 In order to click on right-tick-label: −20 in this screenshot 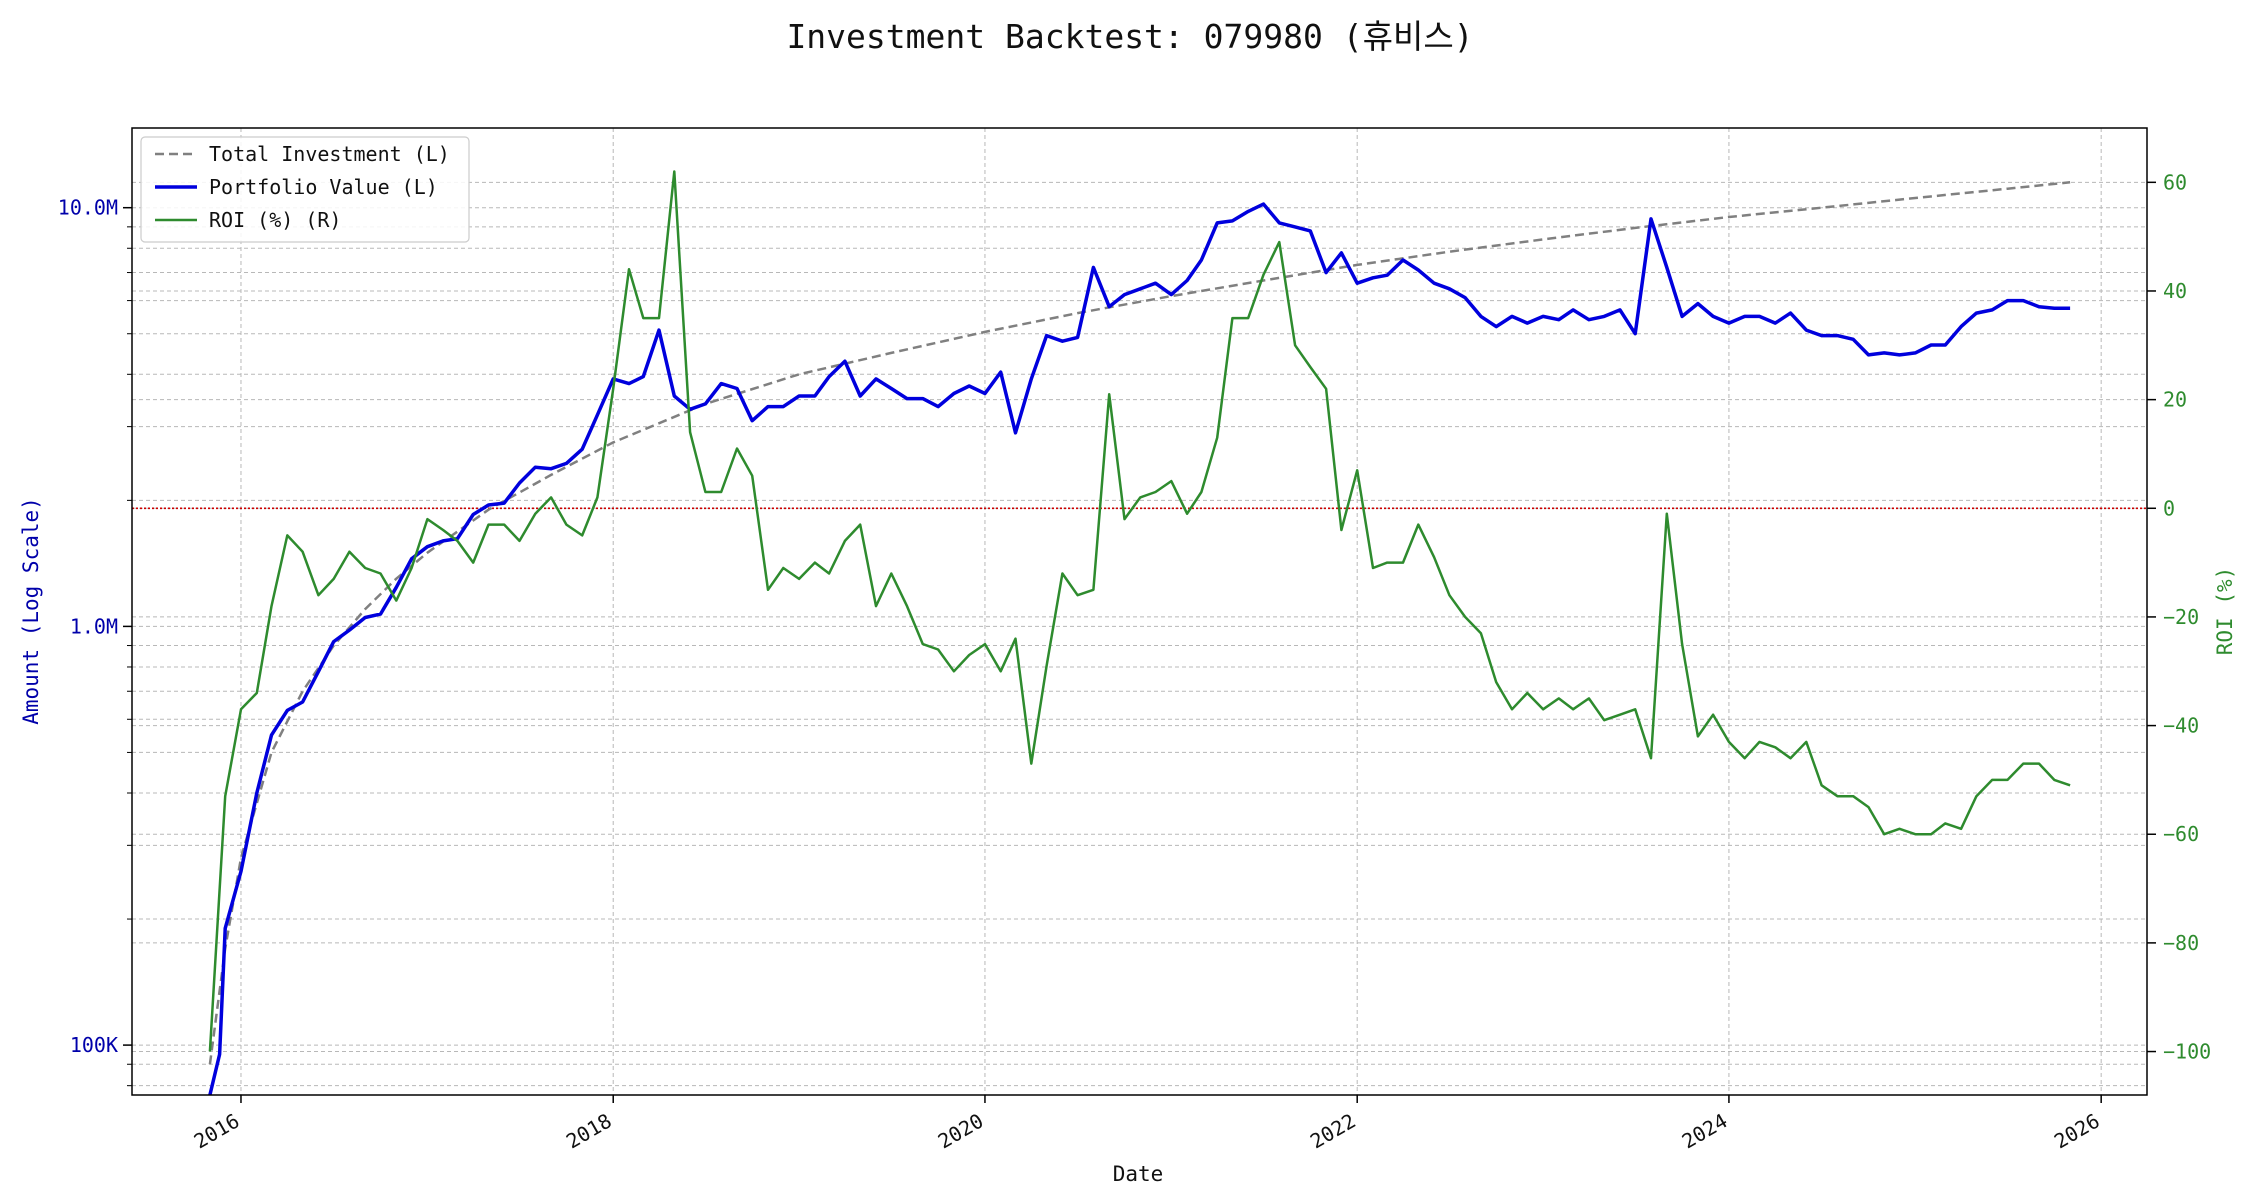, I will do `click(2181, 617)`.